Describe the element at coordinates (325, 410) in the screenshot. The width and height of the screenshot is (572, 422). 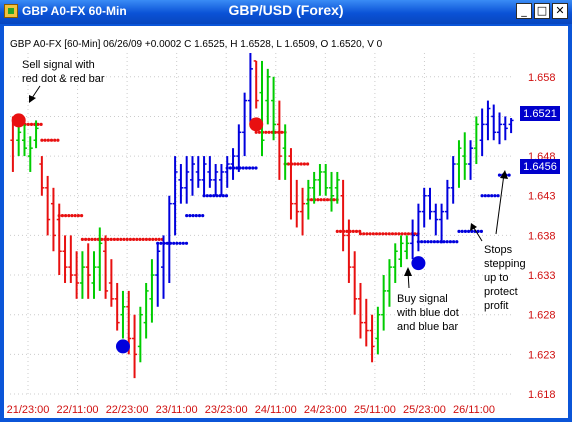
I see `x-tick-label: 24/23:00` at that location.